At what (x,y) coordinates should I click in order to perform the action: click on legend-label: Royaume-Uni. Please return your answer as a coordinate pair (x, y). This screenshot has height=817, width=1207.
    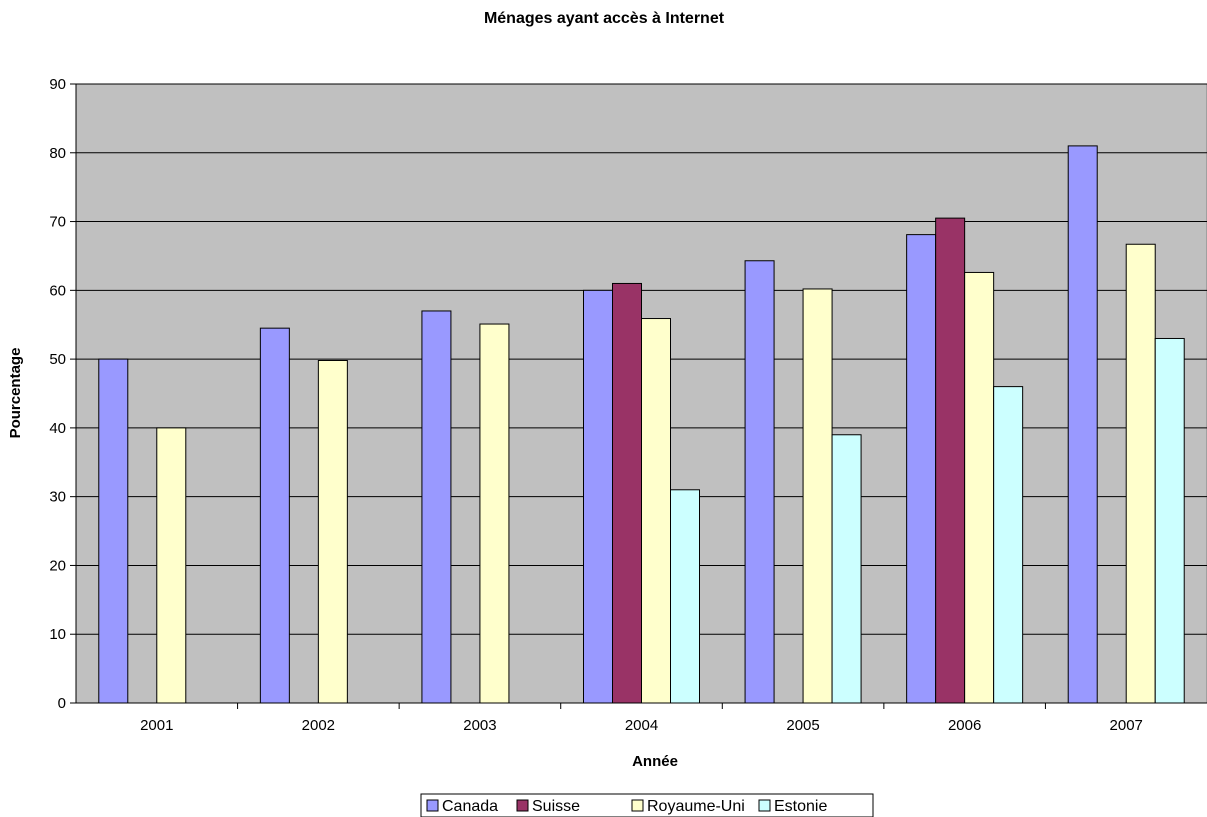
    Looking at the image, I should click on (696, 806).